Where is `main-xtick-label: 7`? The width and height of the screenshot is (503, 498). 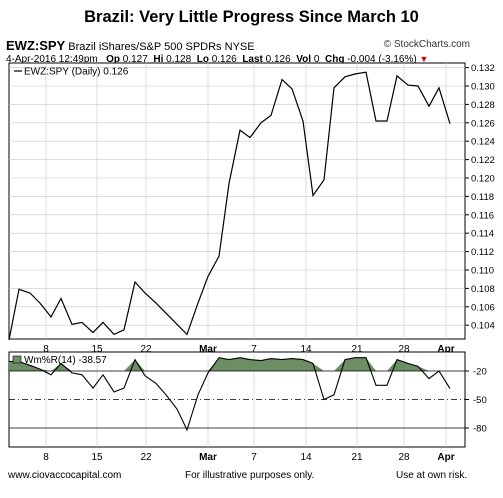
main-xtick-label: 7 is located at coordinates (254, 349).